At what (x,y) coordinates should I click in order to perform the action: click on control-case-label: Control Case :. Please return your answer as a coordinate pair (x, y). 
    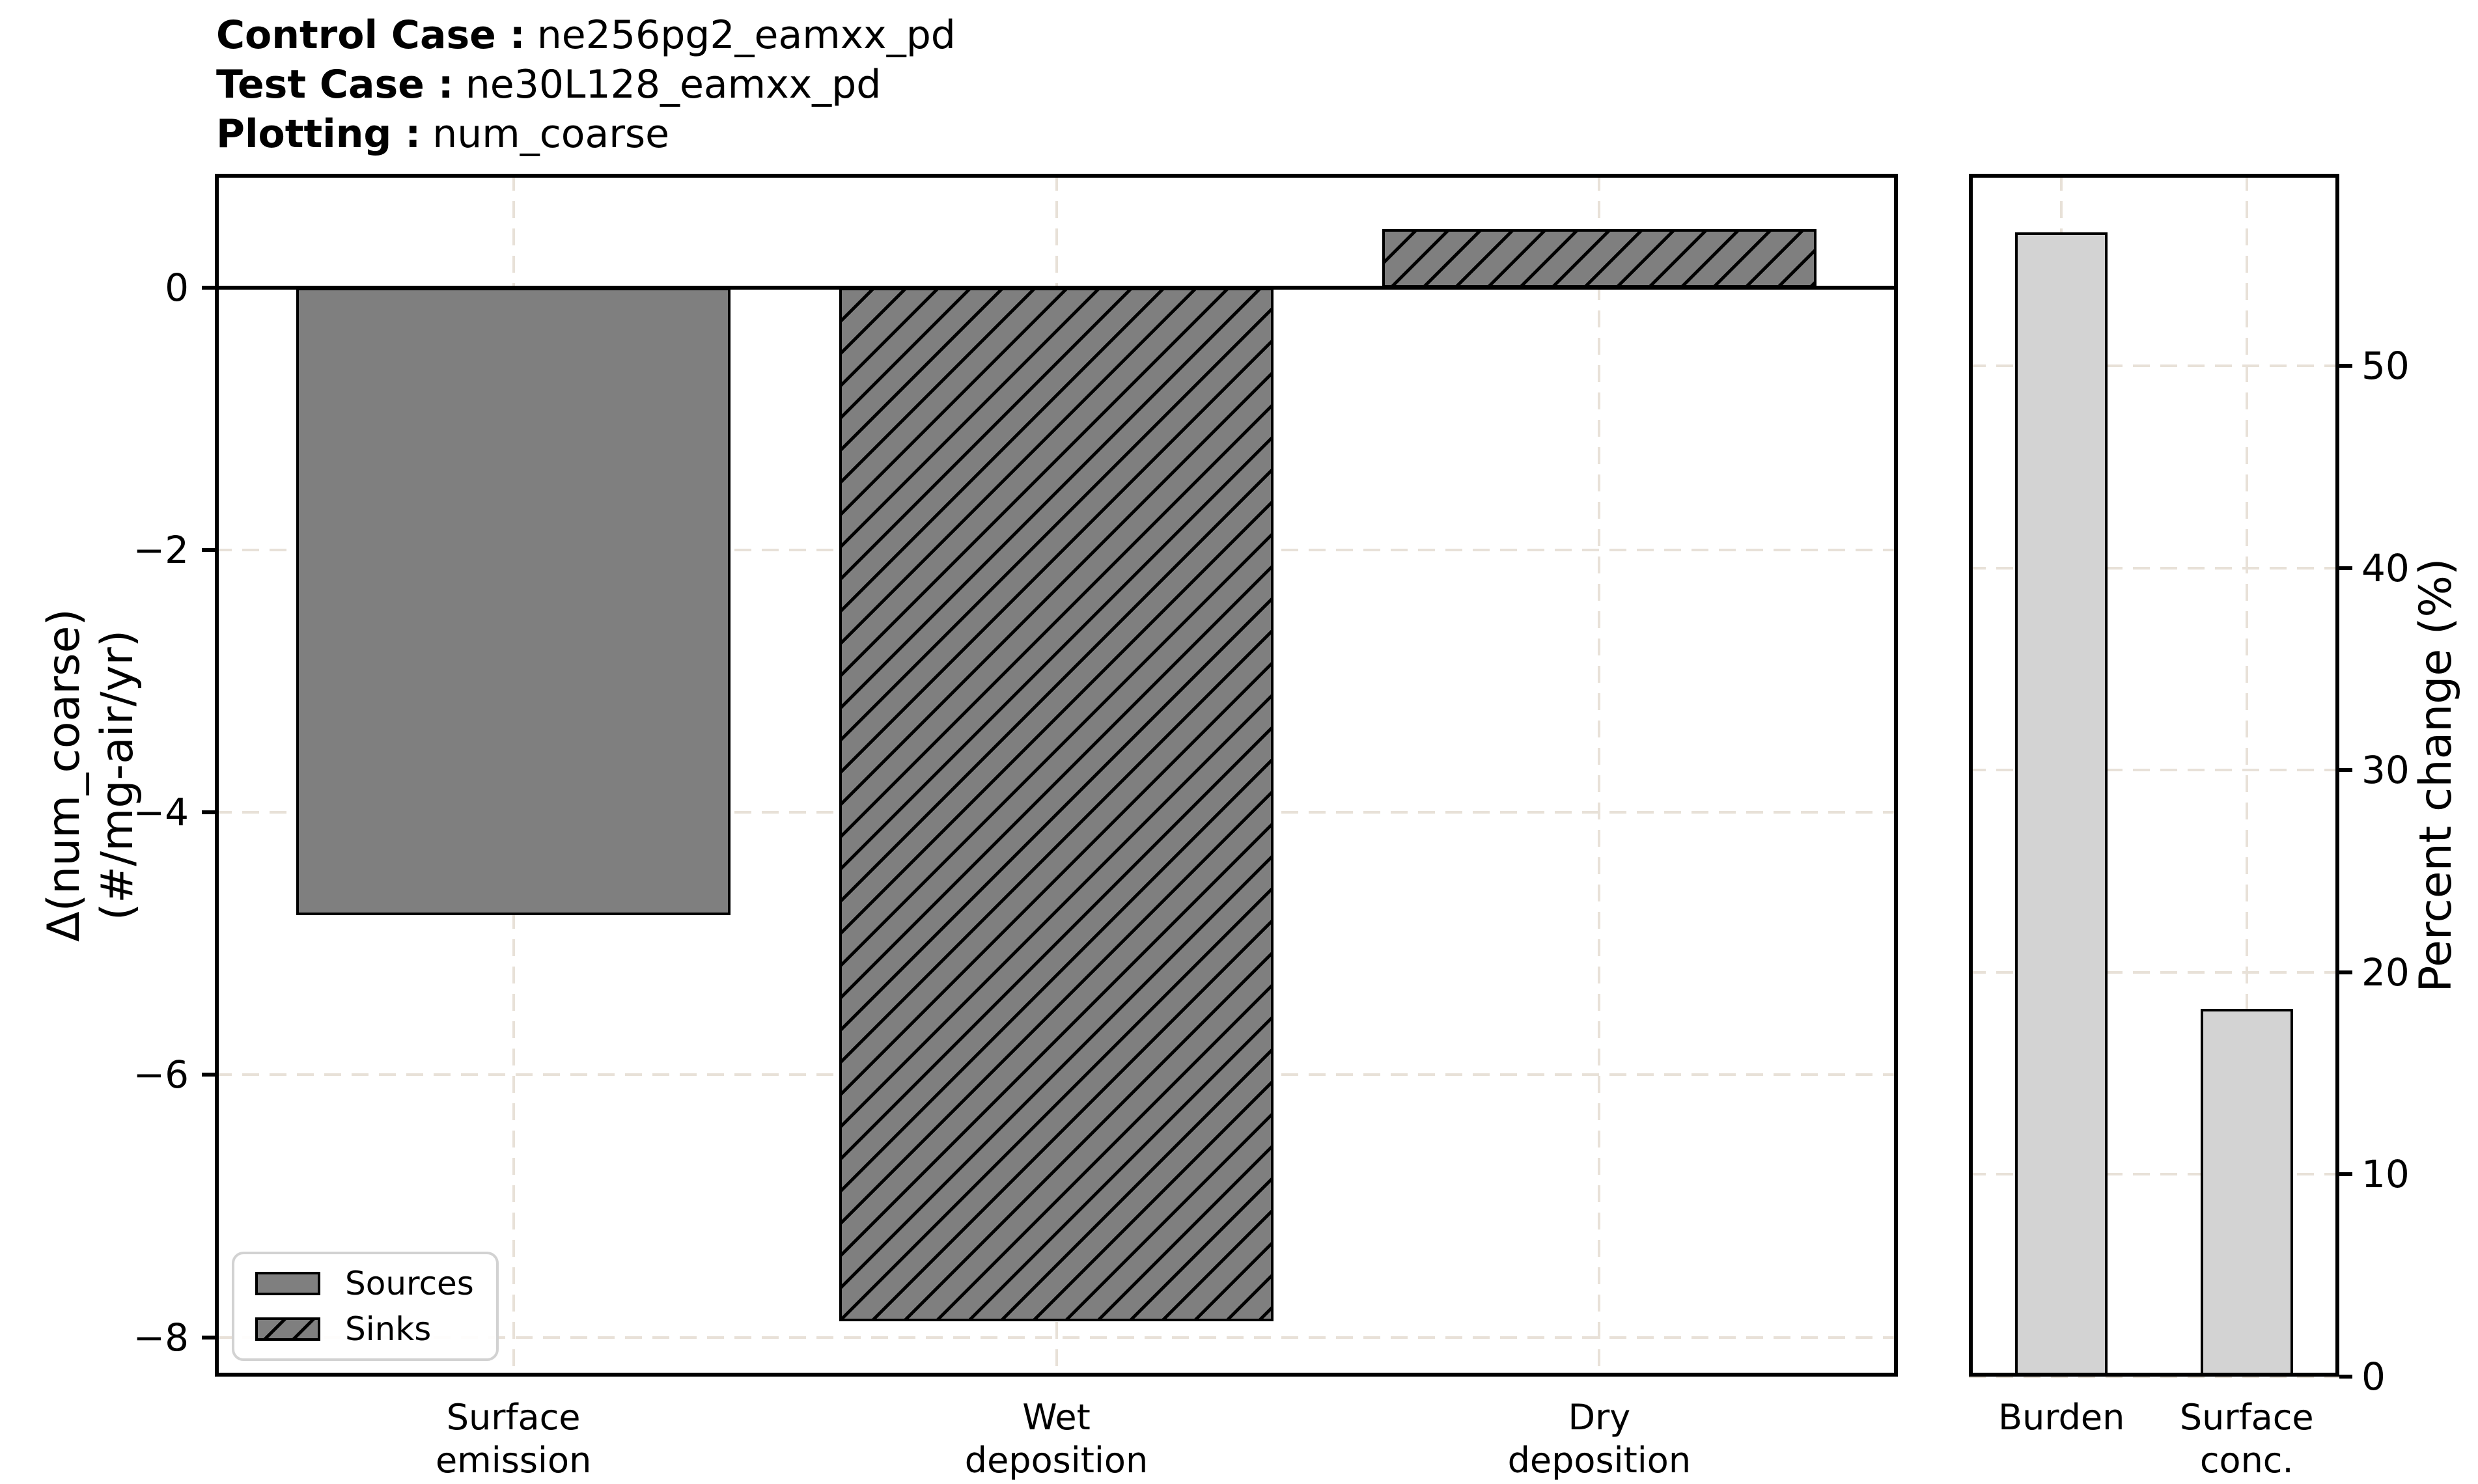
    Looking at the image, I should click on (371, 35).